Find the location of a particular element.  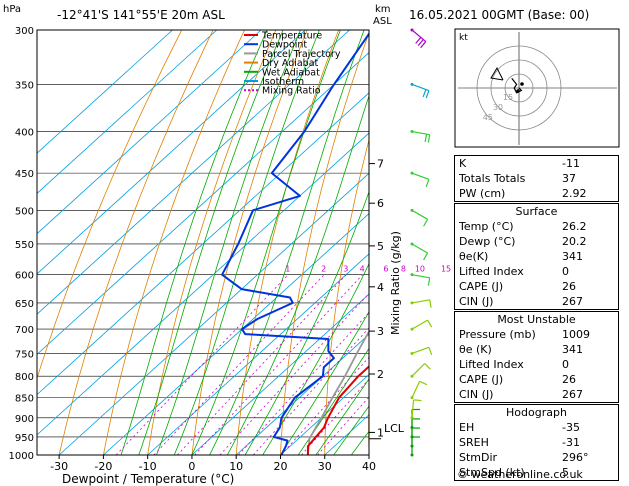

hodograph-ring is located at coordinates (519, 88).